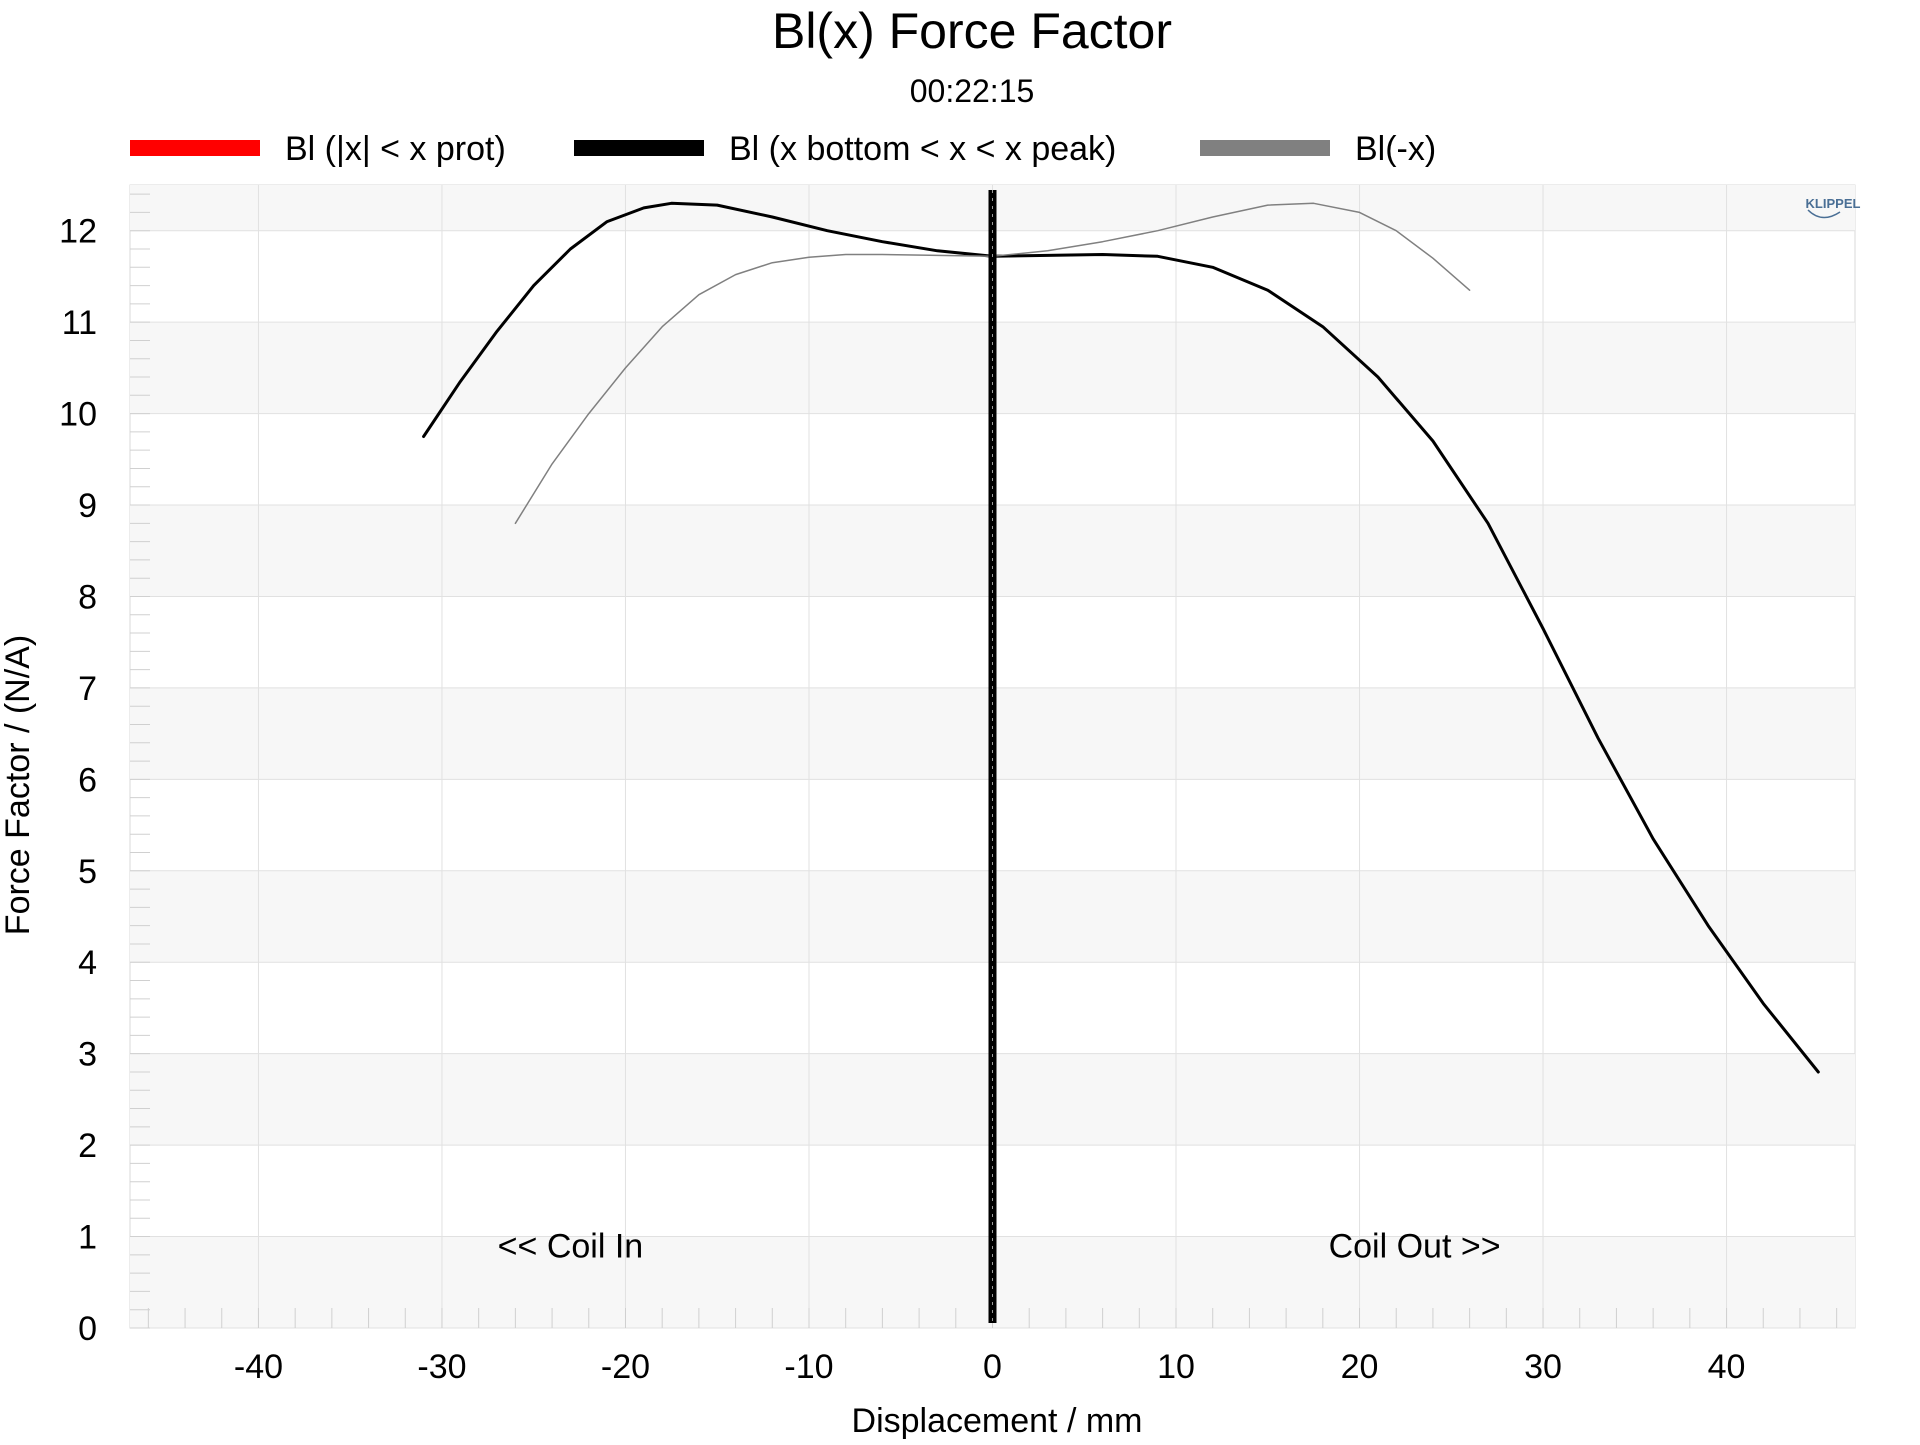  I want to click on y-tick-label: 5, so click(87, 872).